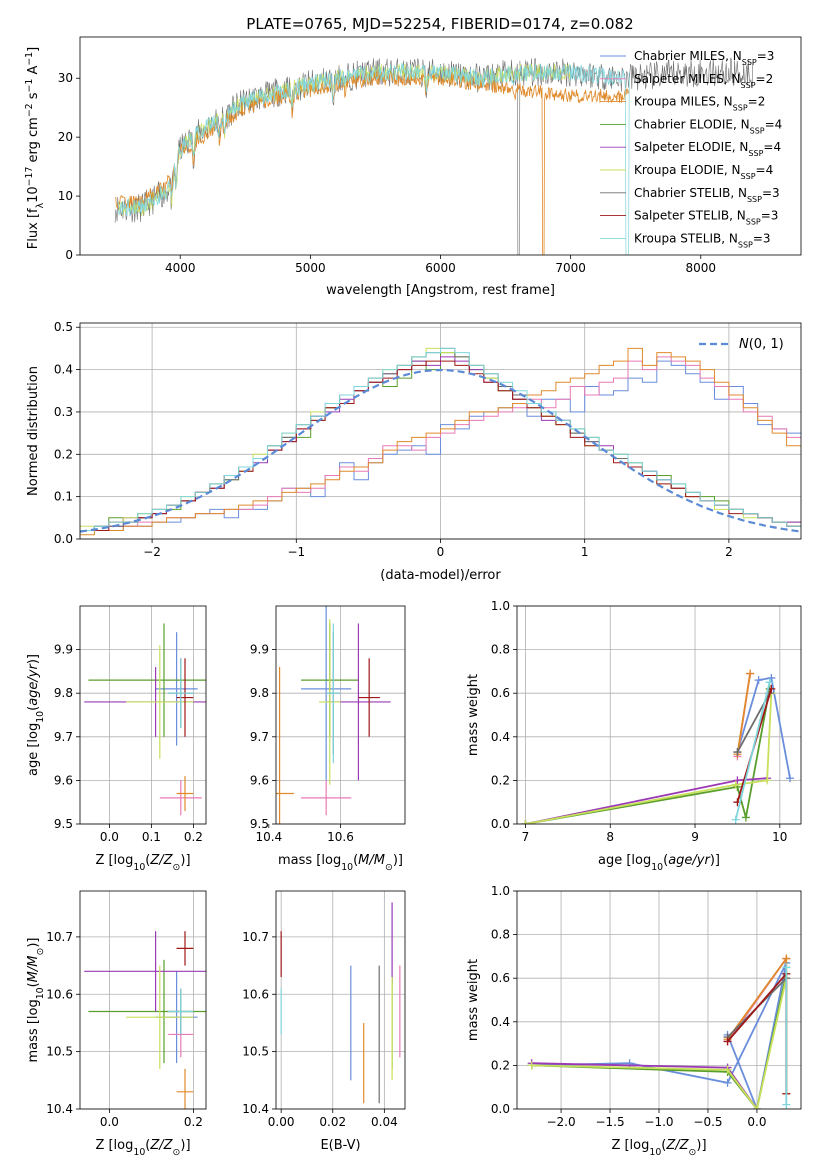  Describe the element at coordinates (340, 1145) in the screenshot. I see `x-axis-label: E(B-V)` at that location.